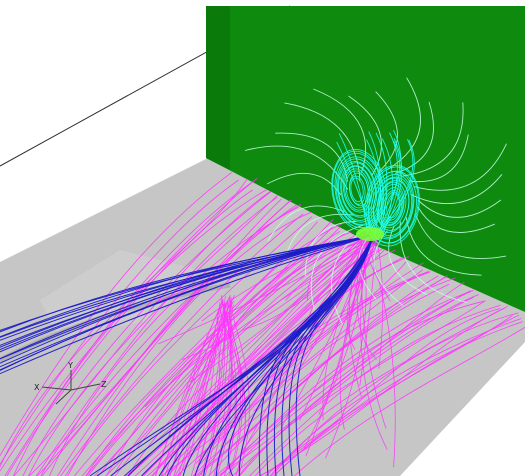  I want to click on jet-core, so click(370, 234).